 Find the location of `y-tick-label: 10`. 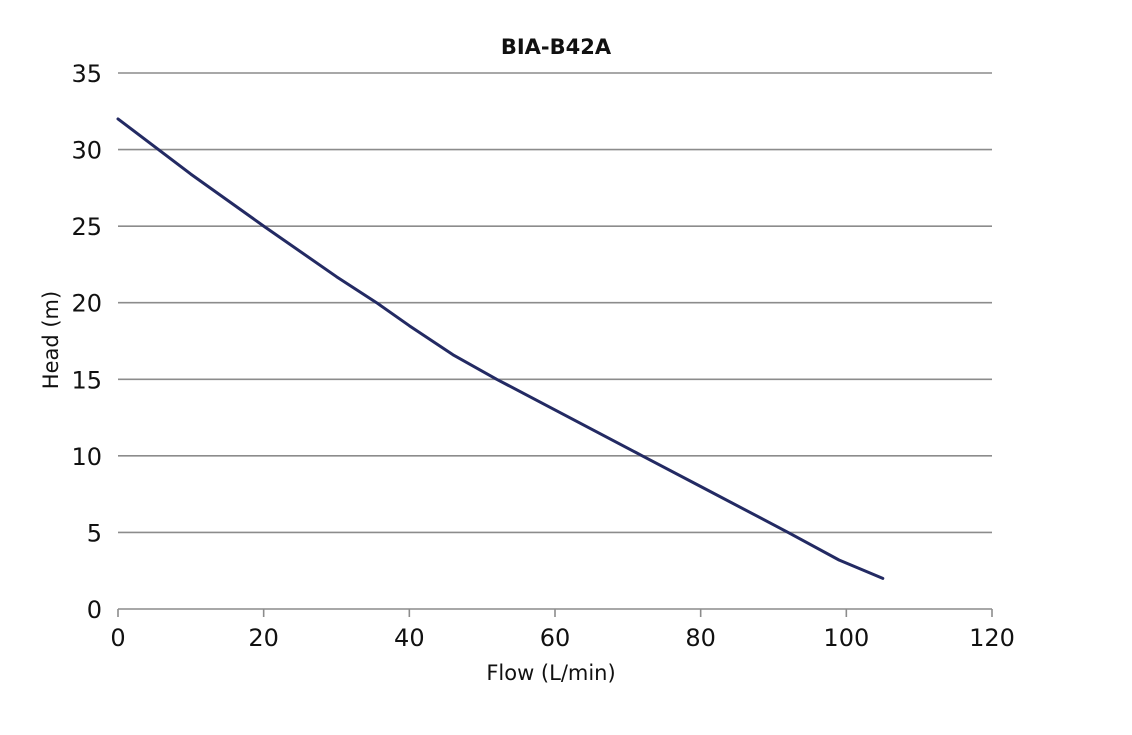

y-tick-label: 10 is located at coordinates (86, 457).